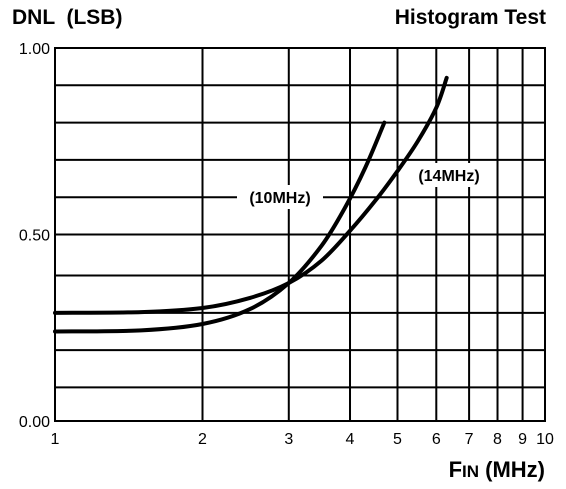  Describe the element at coordinates (55, 439) in the screenshot. I see `x-tick-label: 1` at that location.